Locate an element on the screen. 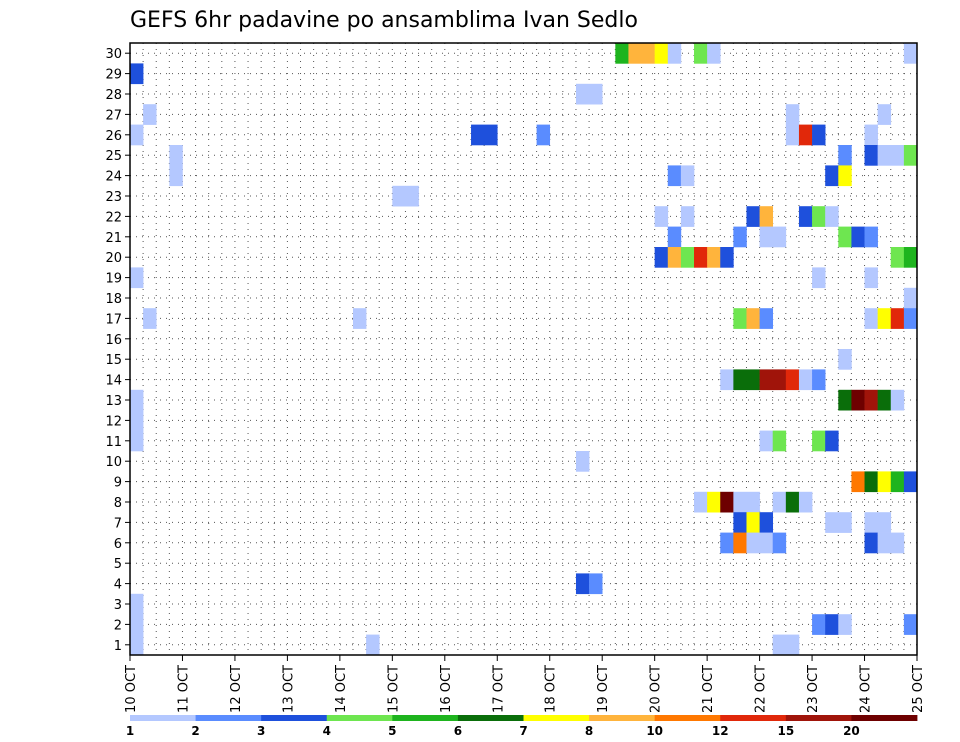 Image resolution: width=960 pixels, height=742 pixels. colorbar-label: 5 is located at coordinates (392, 731).